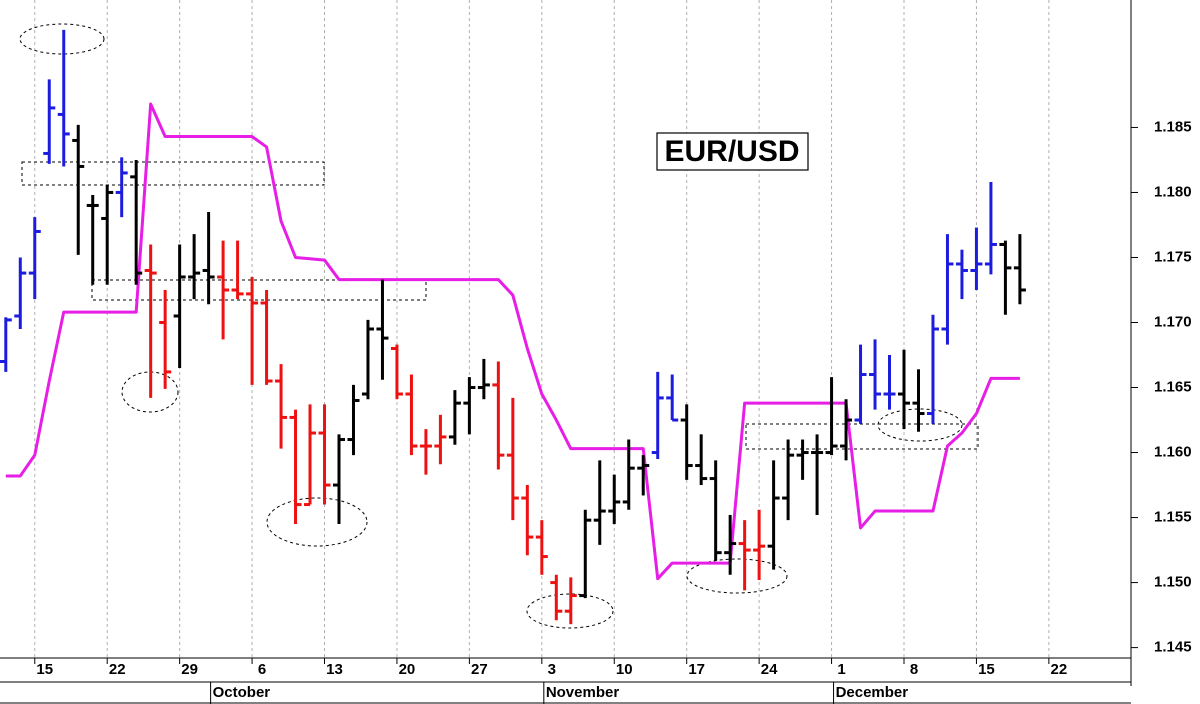  I want to click on y-tick-label: 1.185, so click(1173, 126).